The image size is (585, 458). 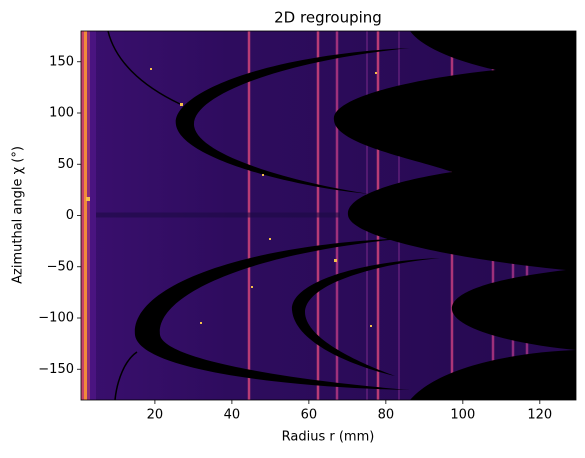 What do you see at coordinates (61, 113) in the screenshot?
I see `y-tick-label: 100` at bounding box center [61, 113].